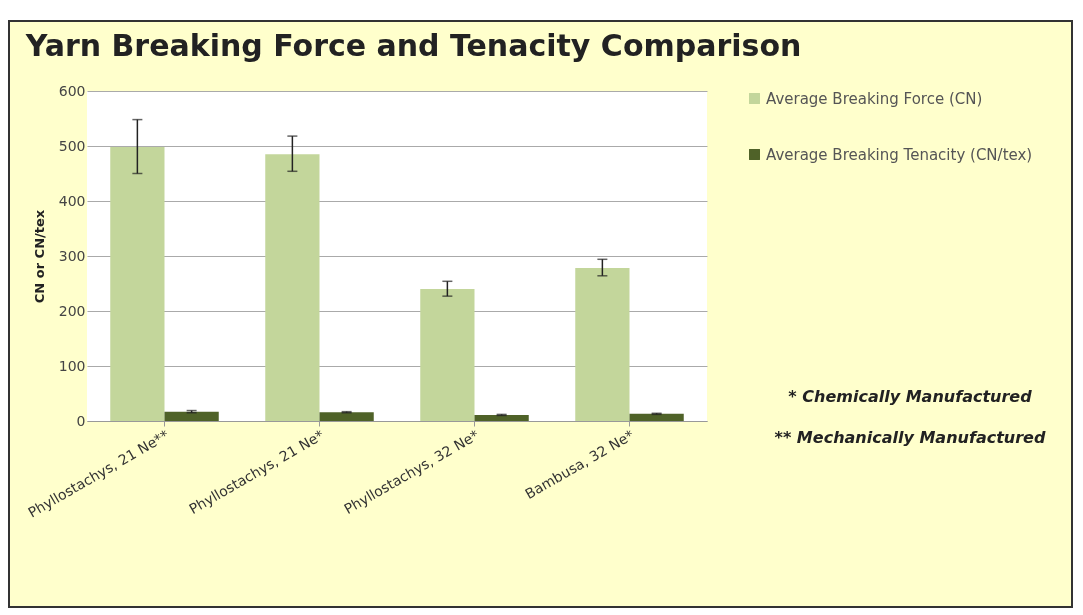 This screenshot has height=615, width=1083. What do you see at coordinates (72, 90) in the screenshot?
I see `y-tick-label: 600` at bounding box center [72, 90].